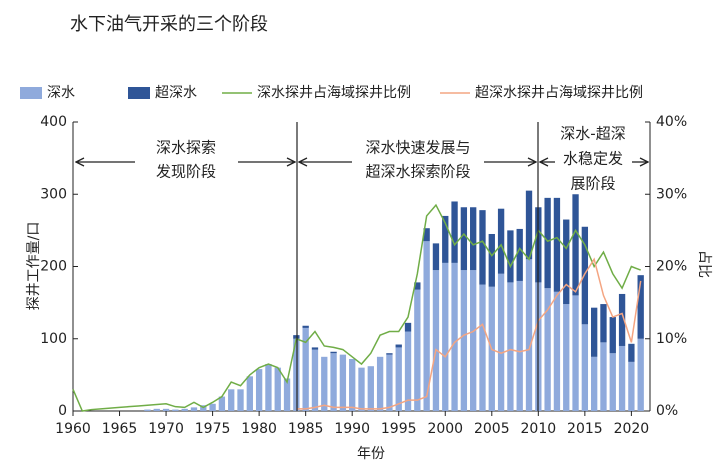  What do you see at coordinates (671, 122) in the screenshot?
I see `y2-tick-label: 40%` at bounding box center [671, 122].